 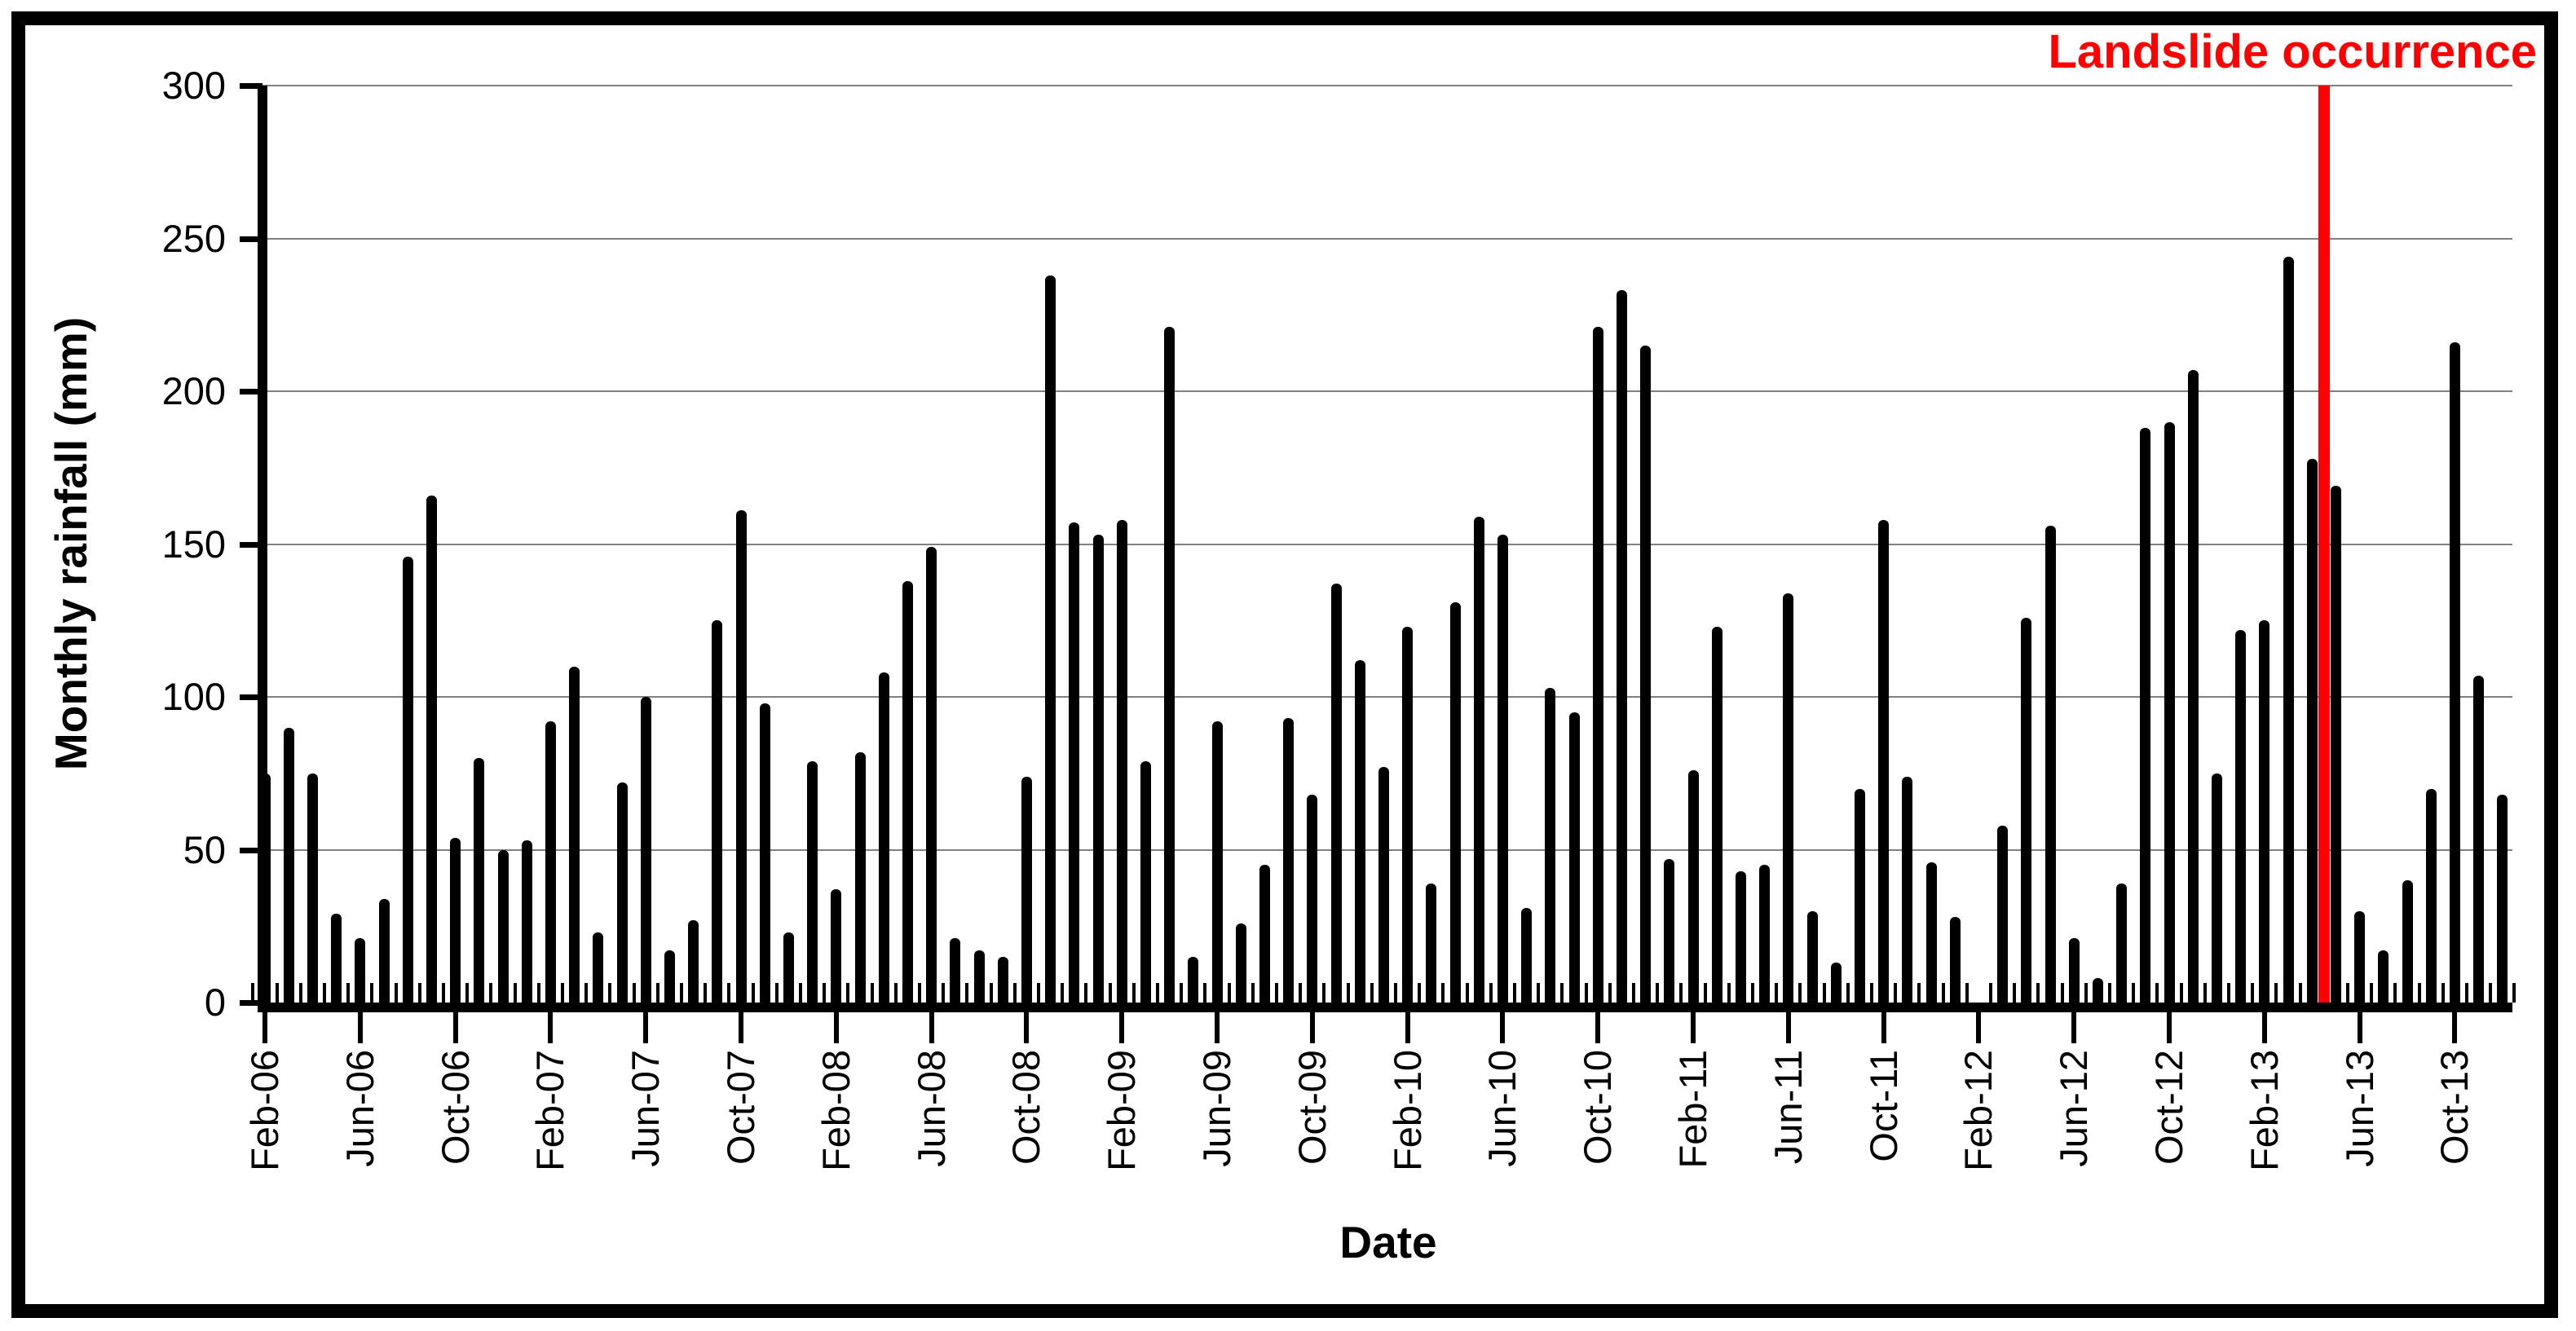 What do you see at coordinates (1385, 1007) in the screenshot?
I see `x-axis` at bounding box center [1385, 1007].